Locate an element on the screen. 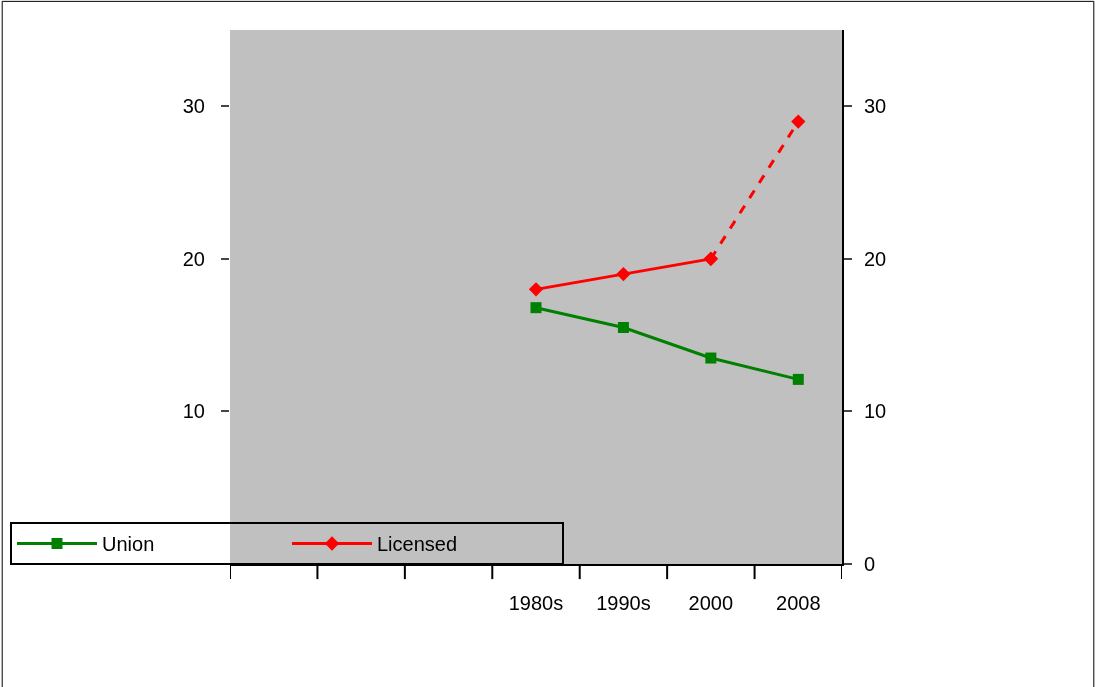  y-tick-label: 30 is located at coordinates (193, 106).